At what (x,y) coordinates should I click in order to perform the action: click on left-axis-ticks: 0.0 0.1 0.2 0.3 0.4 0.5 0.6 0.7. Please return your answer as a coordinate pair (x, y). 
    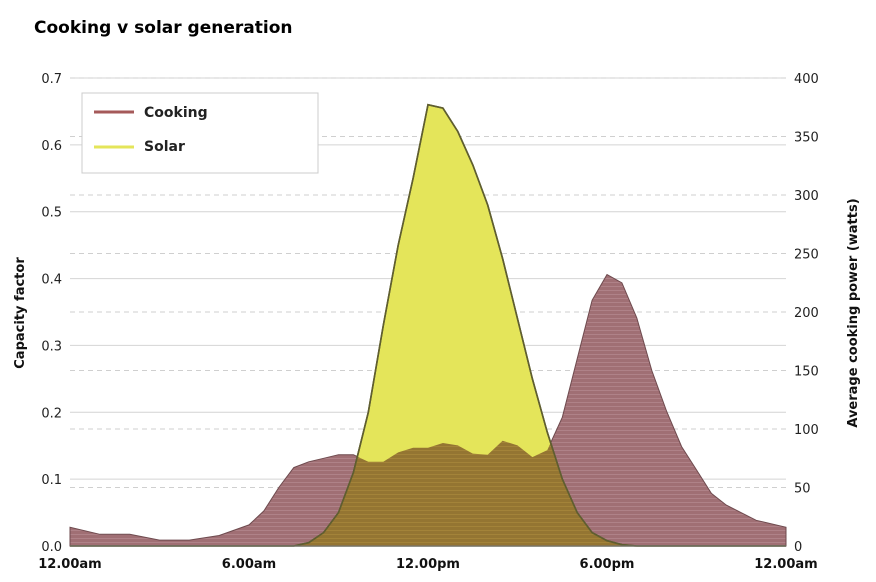
    Looking at the image, I should click on (51, 313).